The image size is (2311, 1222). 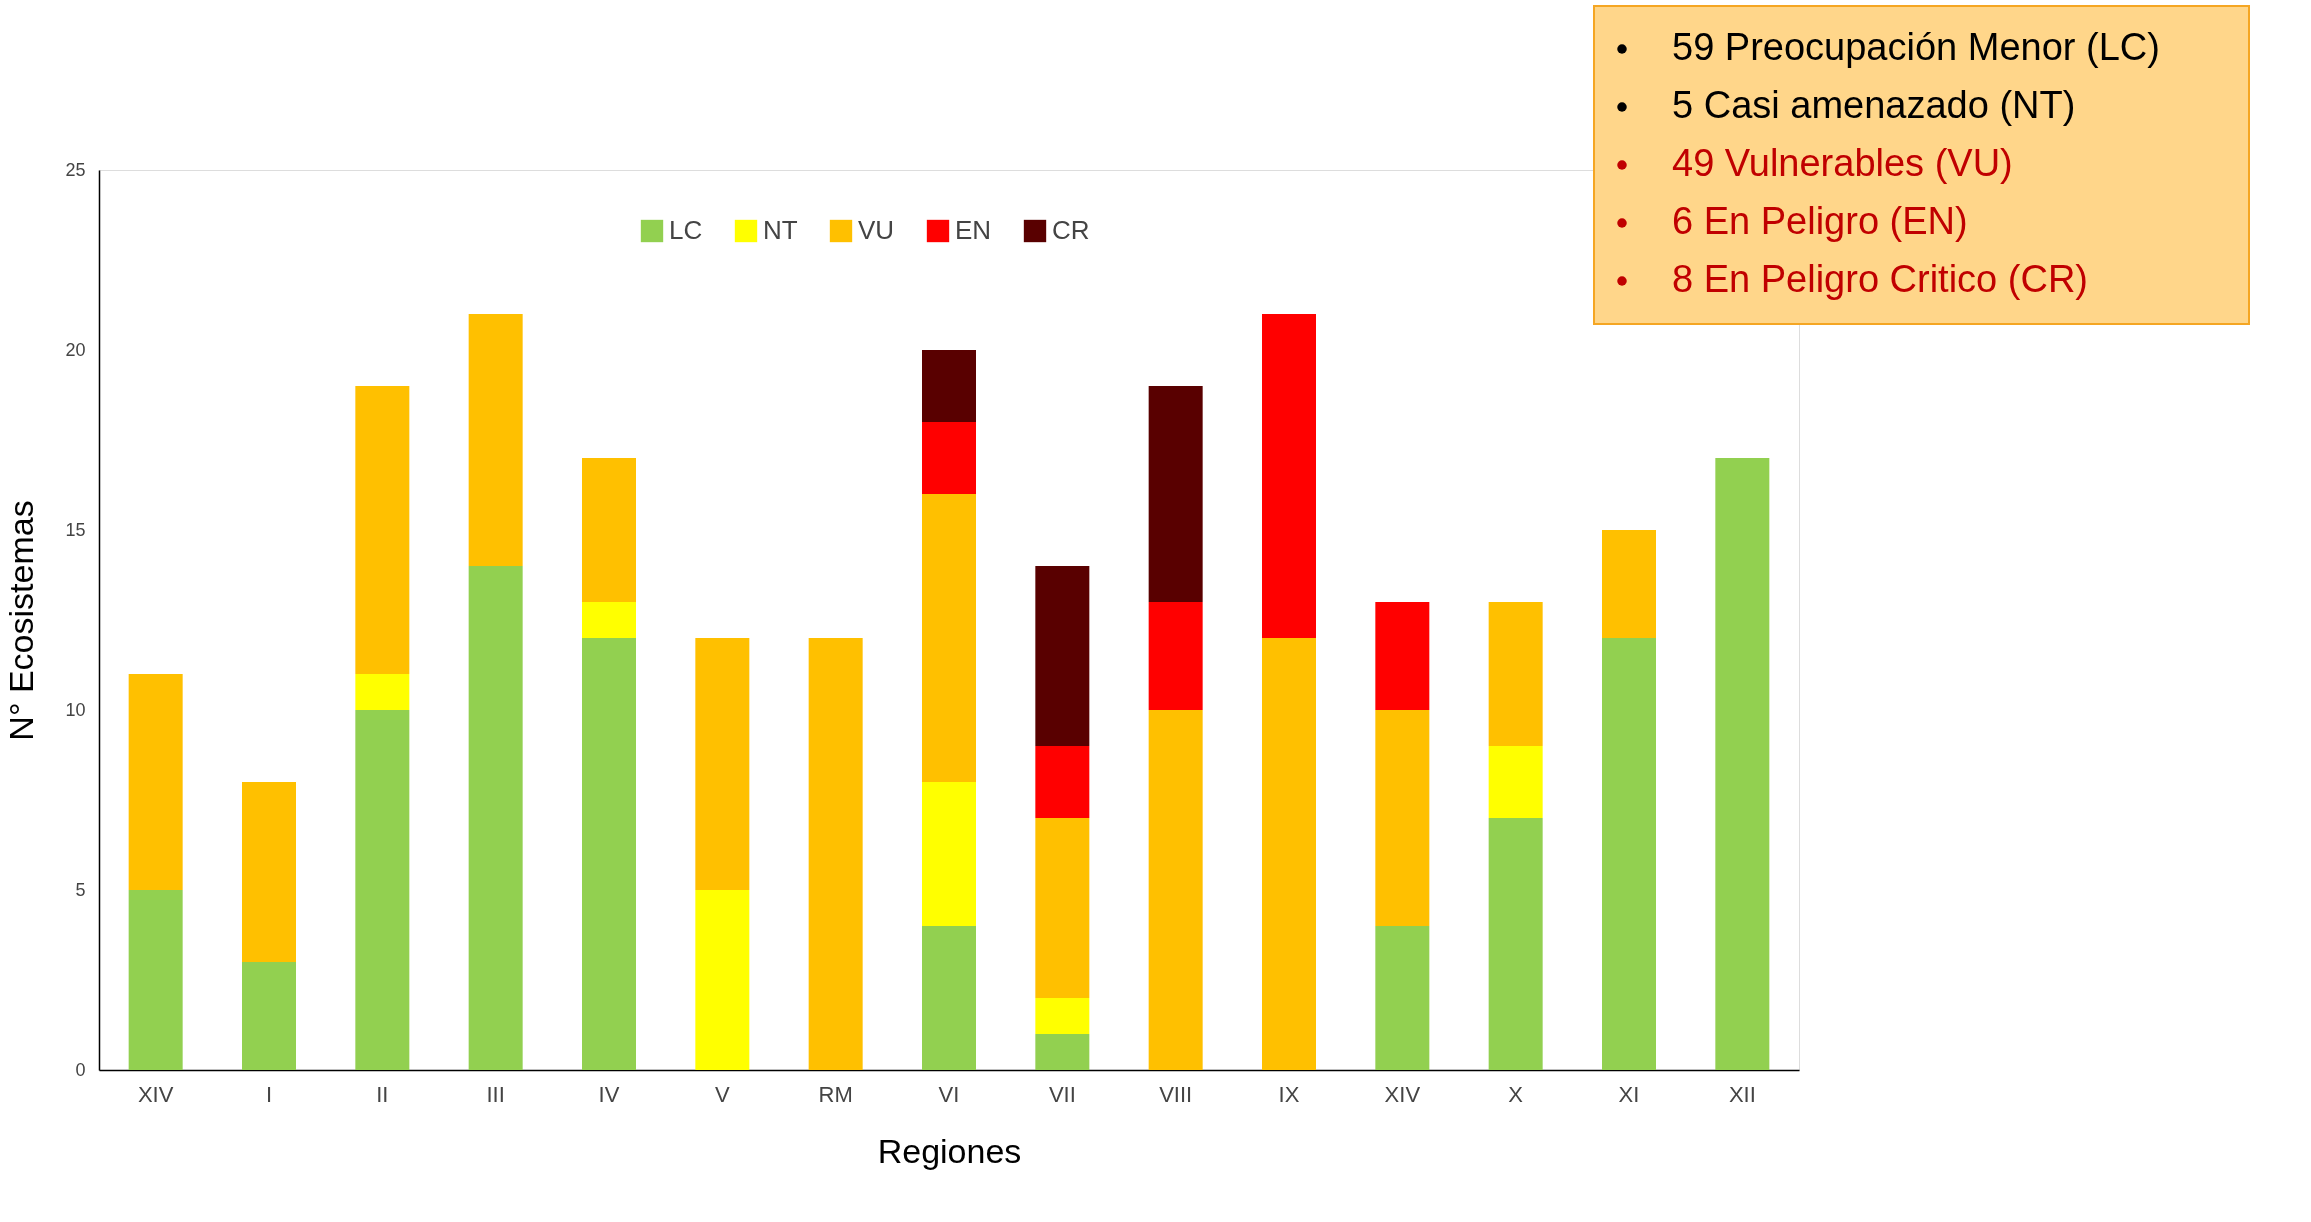 I want to click on y-tick-label: 0, so click(x=80, y=1069).